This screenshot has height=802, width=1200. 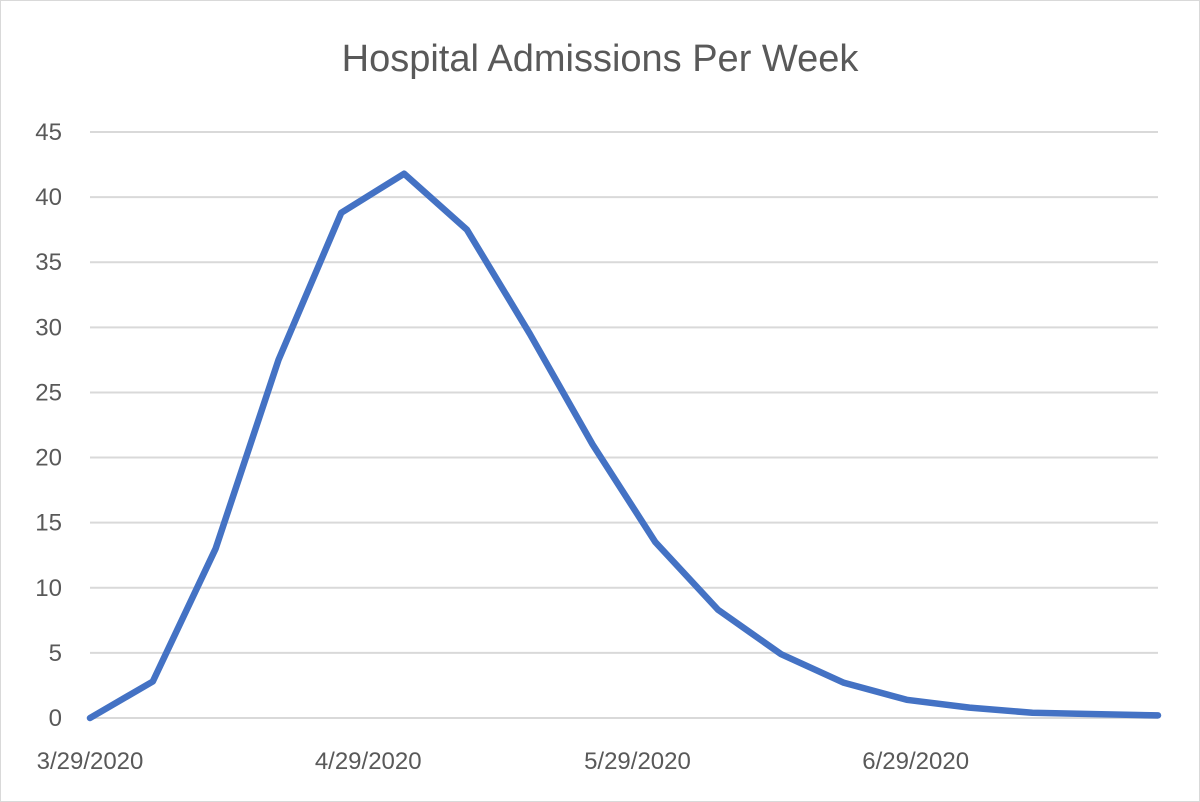 What do you see at coordinates (48, 132) in the screenshot?
I see `y-tick-label: 45` at bounding box center [48, 132].